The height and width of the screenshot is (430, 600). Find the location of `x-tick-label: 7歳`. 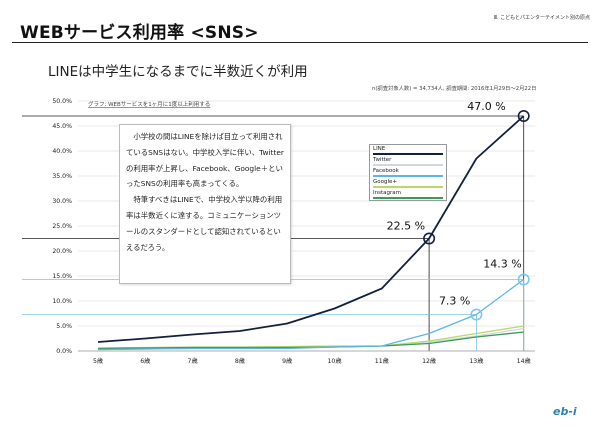

x-tick-label: 7歳 is located at coordinates (193, 361).